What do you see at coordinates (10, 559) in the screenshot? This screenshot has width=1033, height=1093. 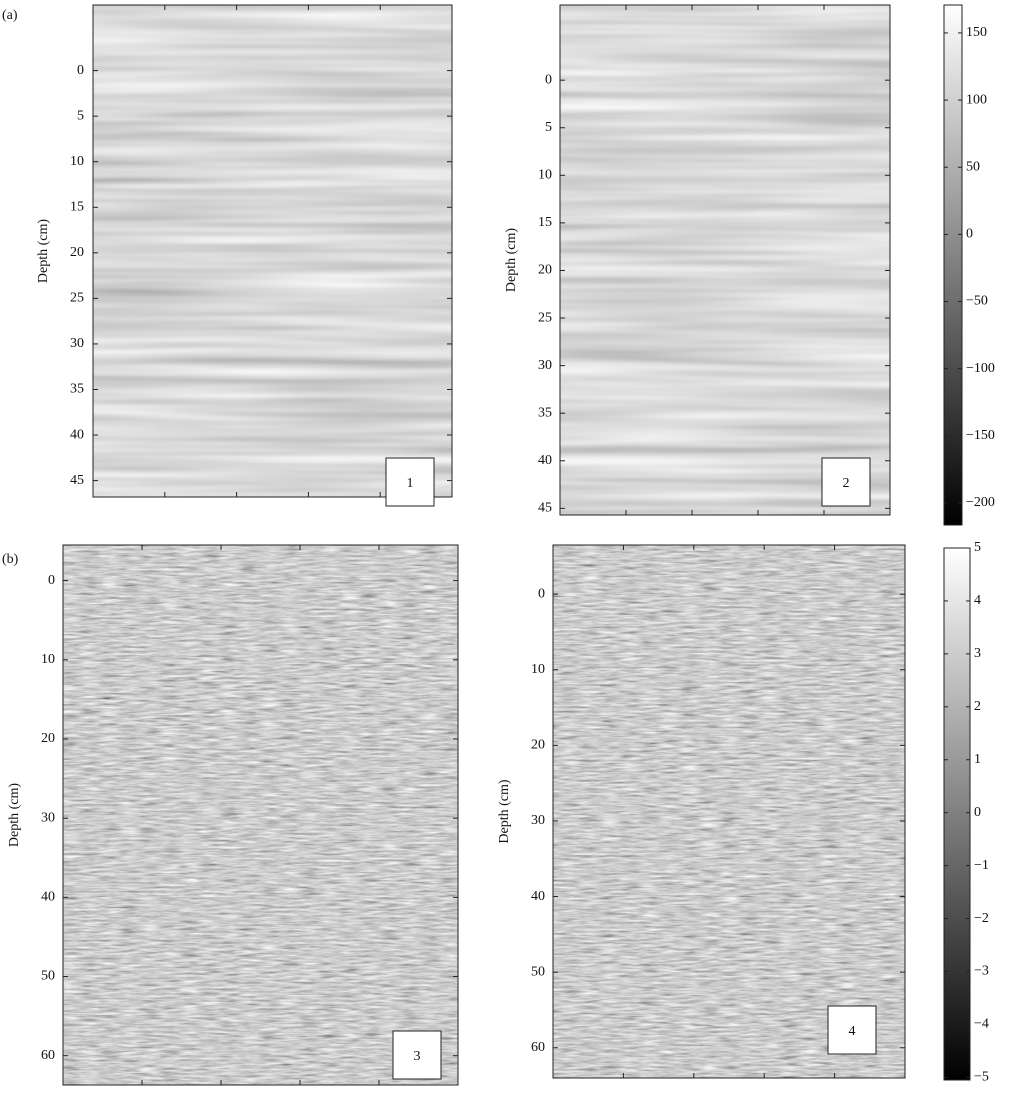 I see `panel-label: (b)` at bounding box center [10, 559].